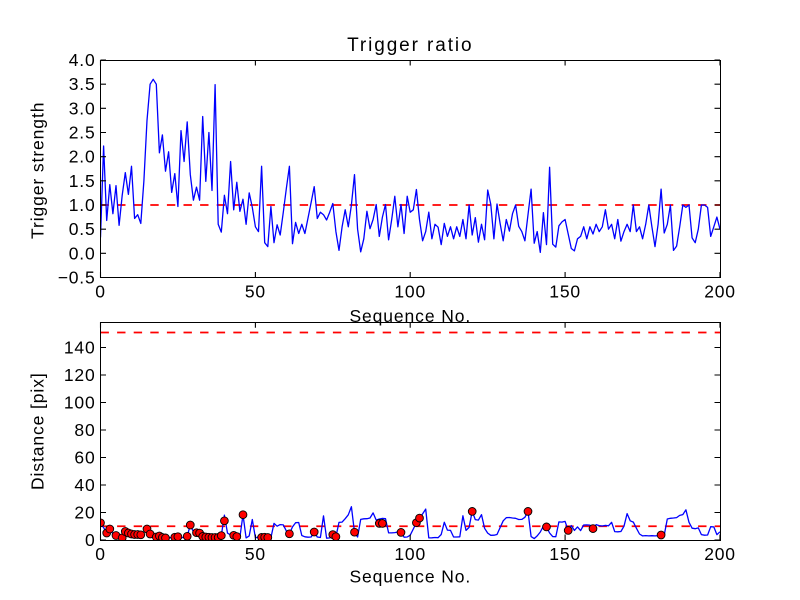 The height and width of the screenshot is (600, 800). Describe the element at coordinates (82, 133) in the screenshot. I see `svg-text: 2.5` at that location.